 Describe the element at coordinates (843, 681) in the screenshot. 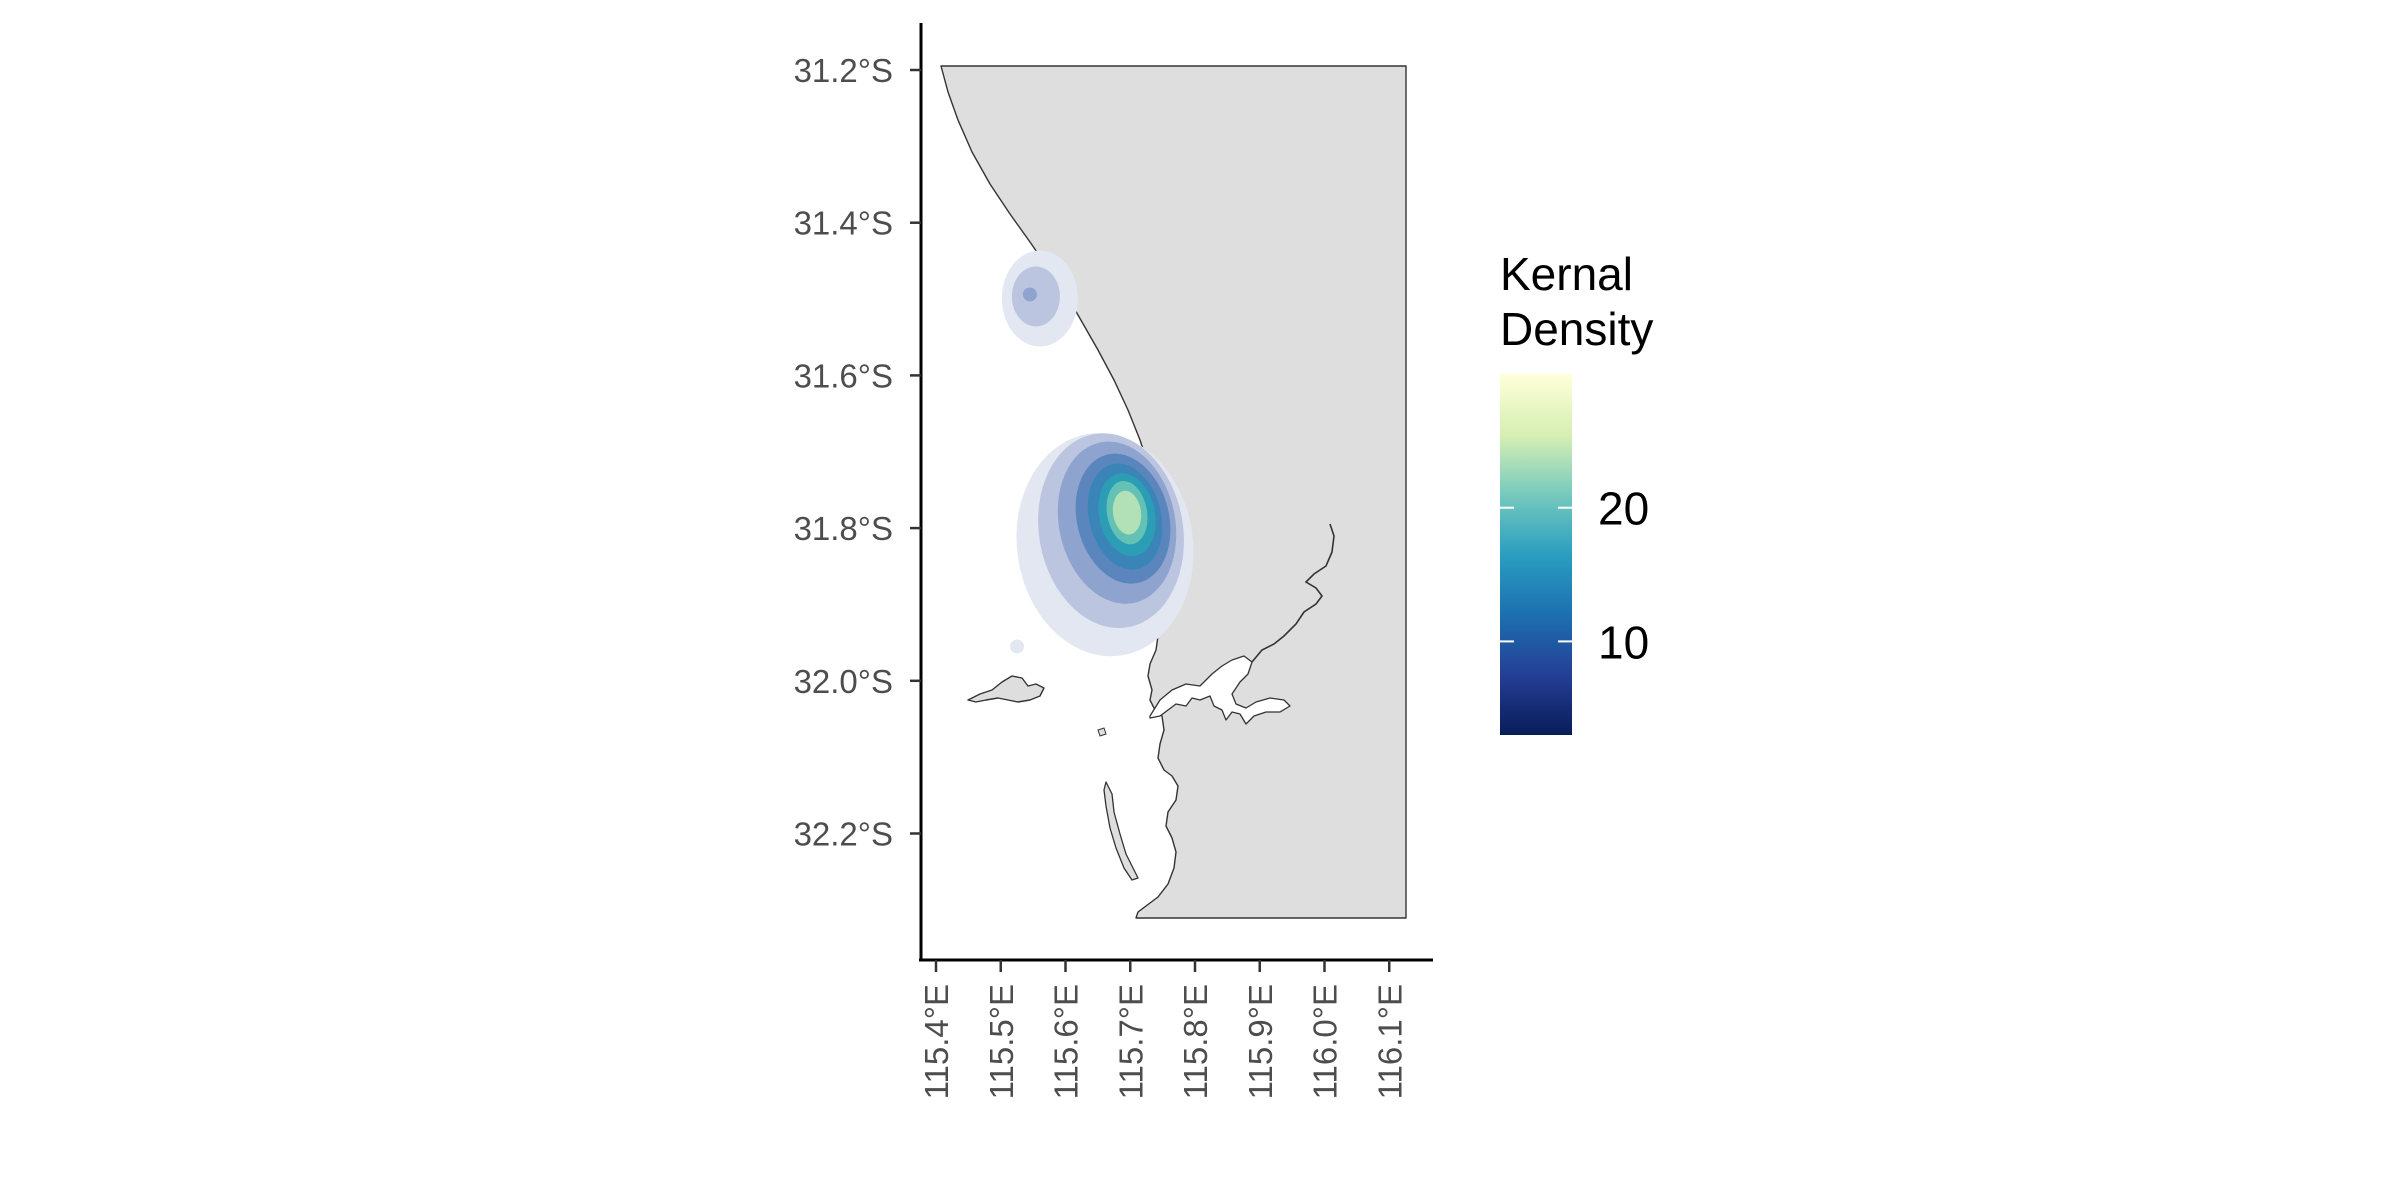

I see `y-tick-label: 32.0°S` at that location.